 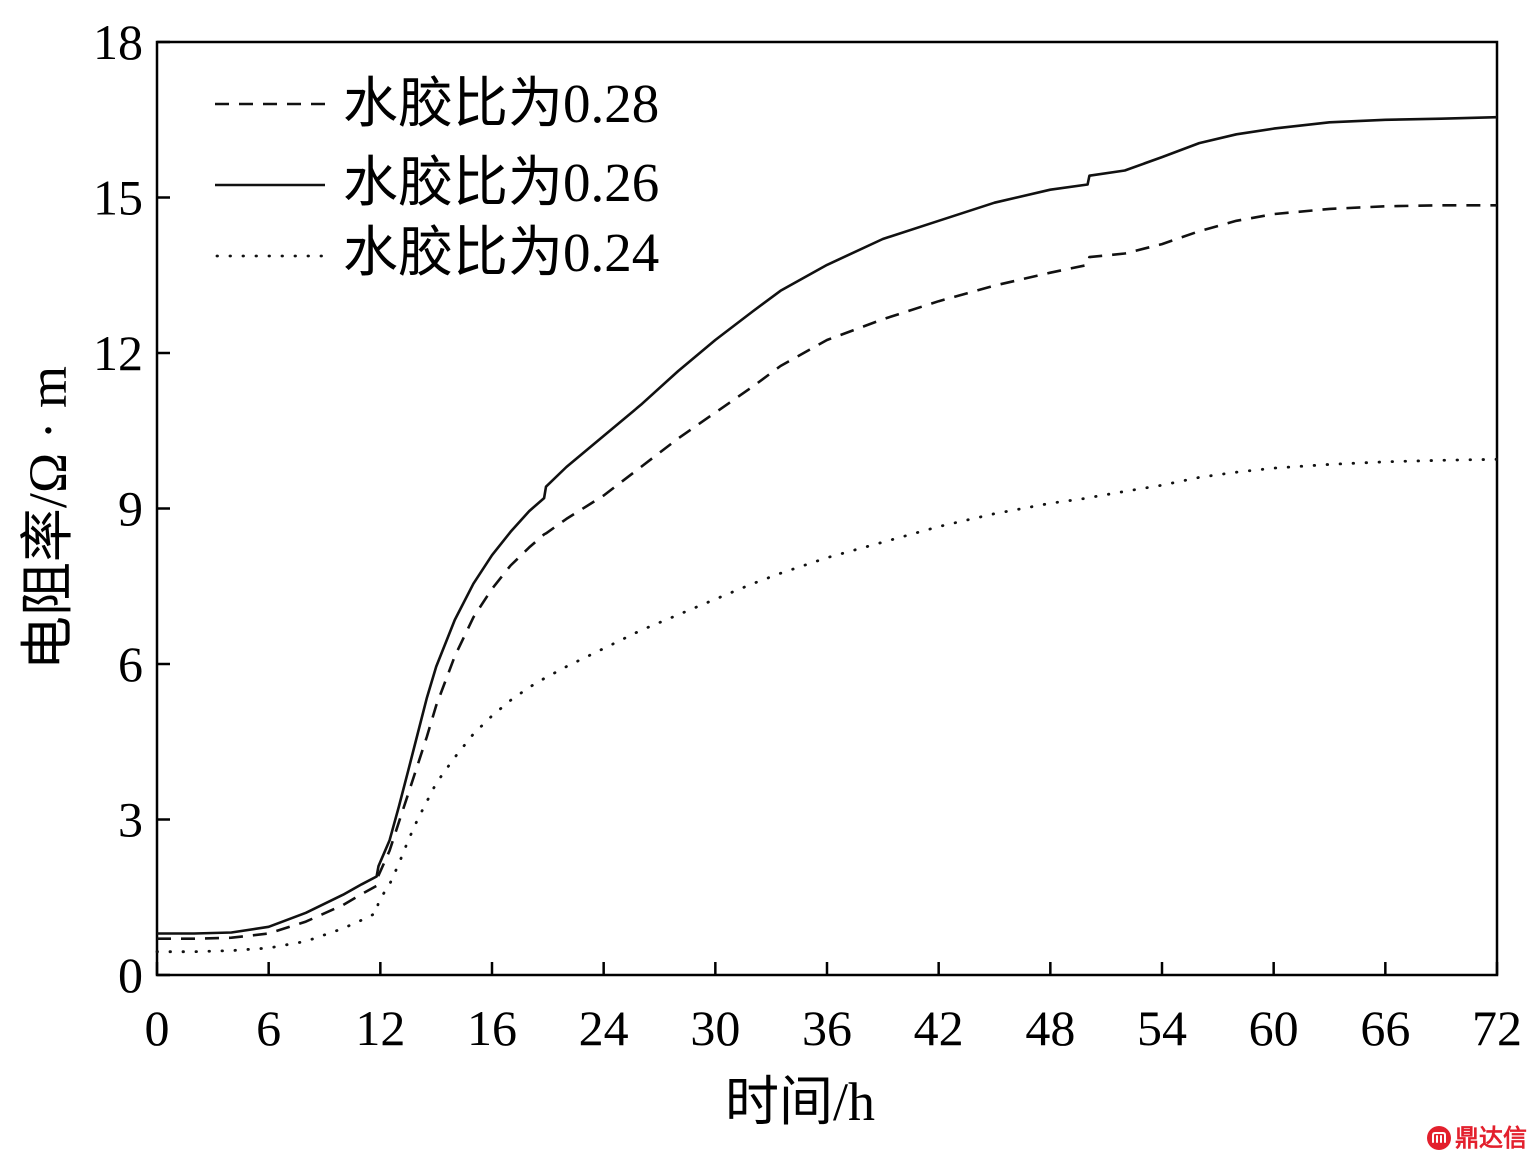 What do you see at coordinates (1162, 1028) in the screenshot?
I see `x-tick-label: 54` at bounding box center [1162, 1028].